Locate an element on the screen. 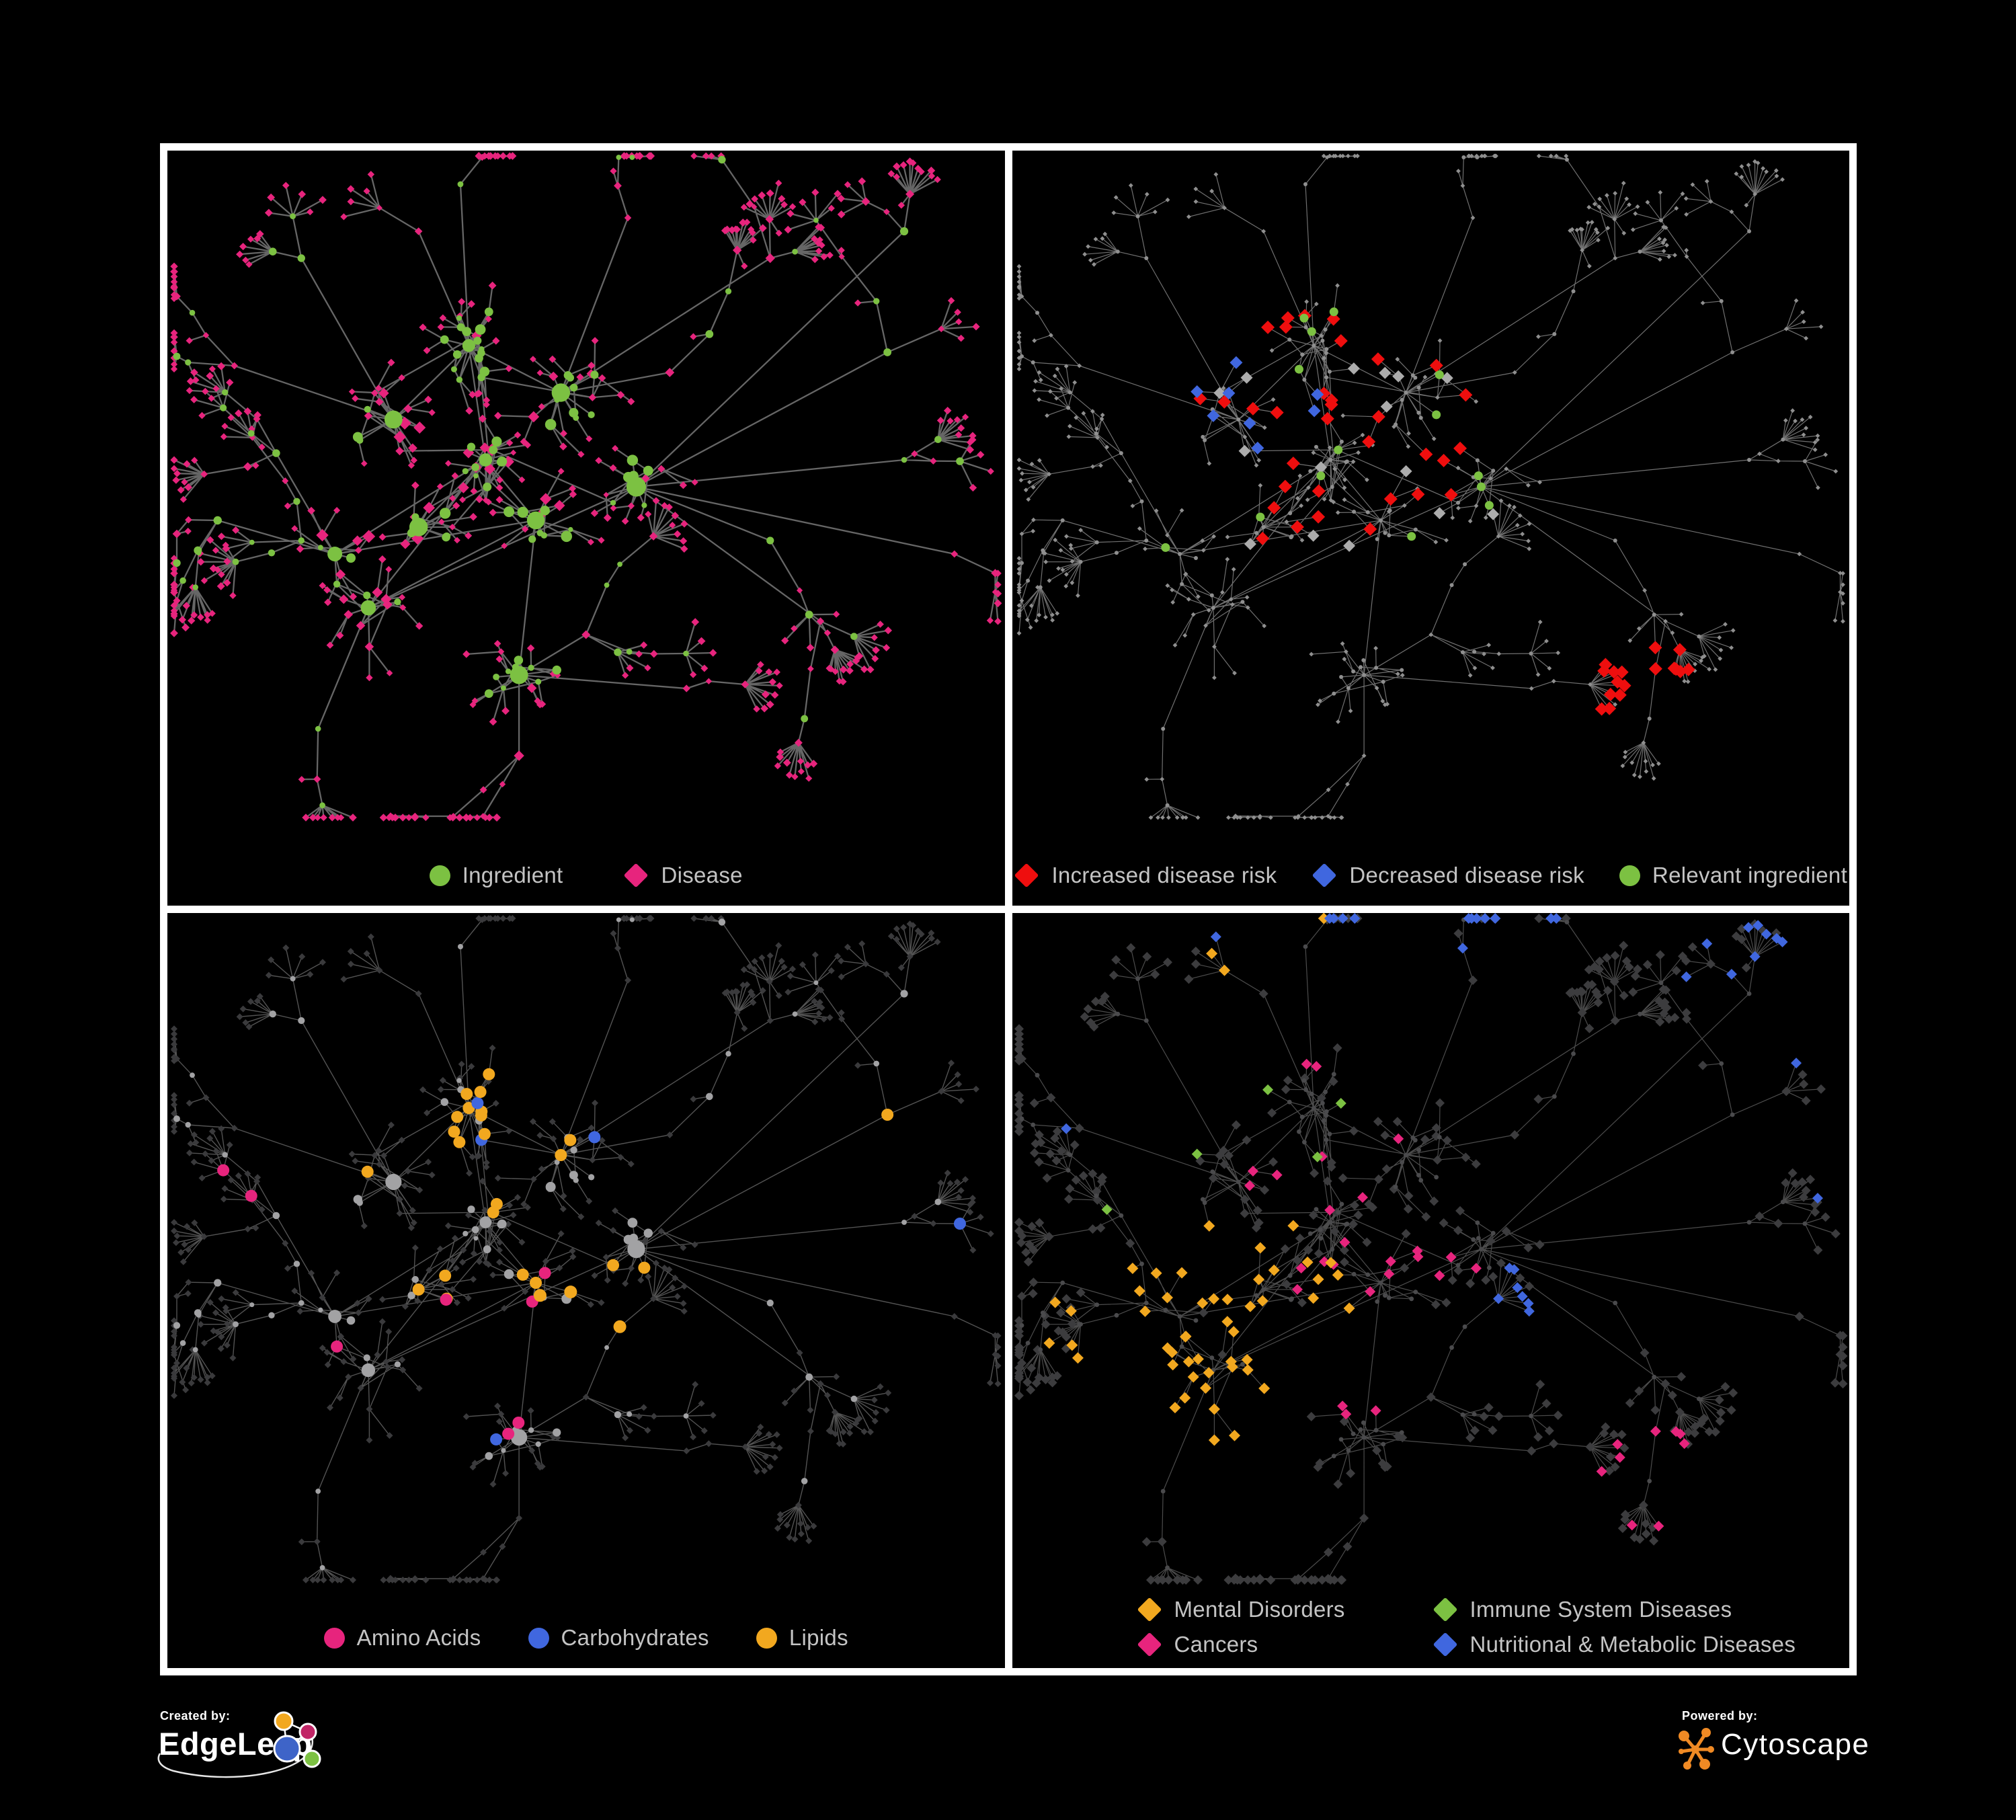 This screenshot has height=1820, width=2016. legend-label: Mental Disorders is located at coordinates (1259, 1609).